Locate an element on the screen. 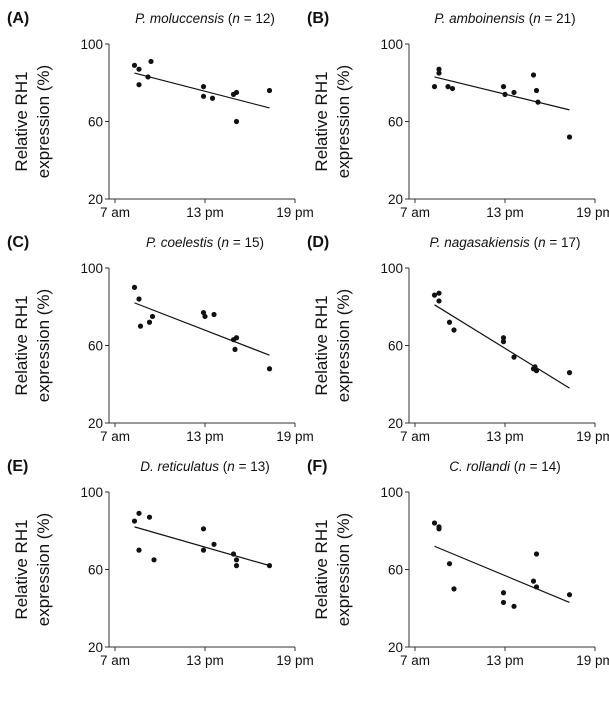  n-value: 21 is located at coordinates (563, 18).